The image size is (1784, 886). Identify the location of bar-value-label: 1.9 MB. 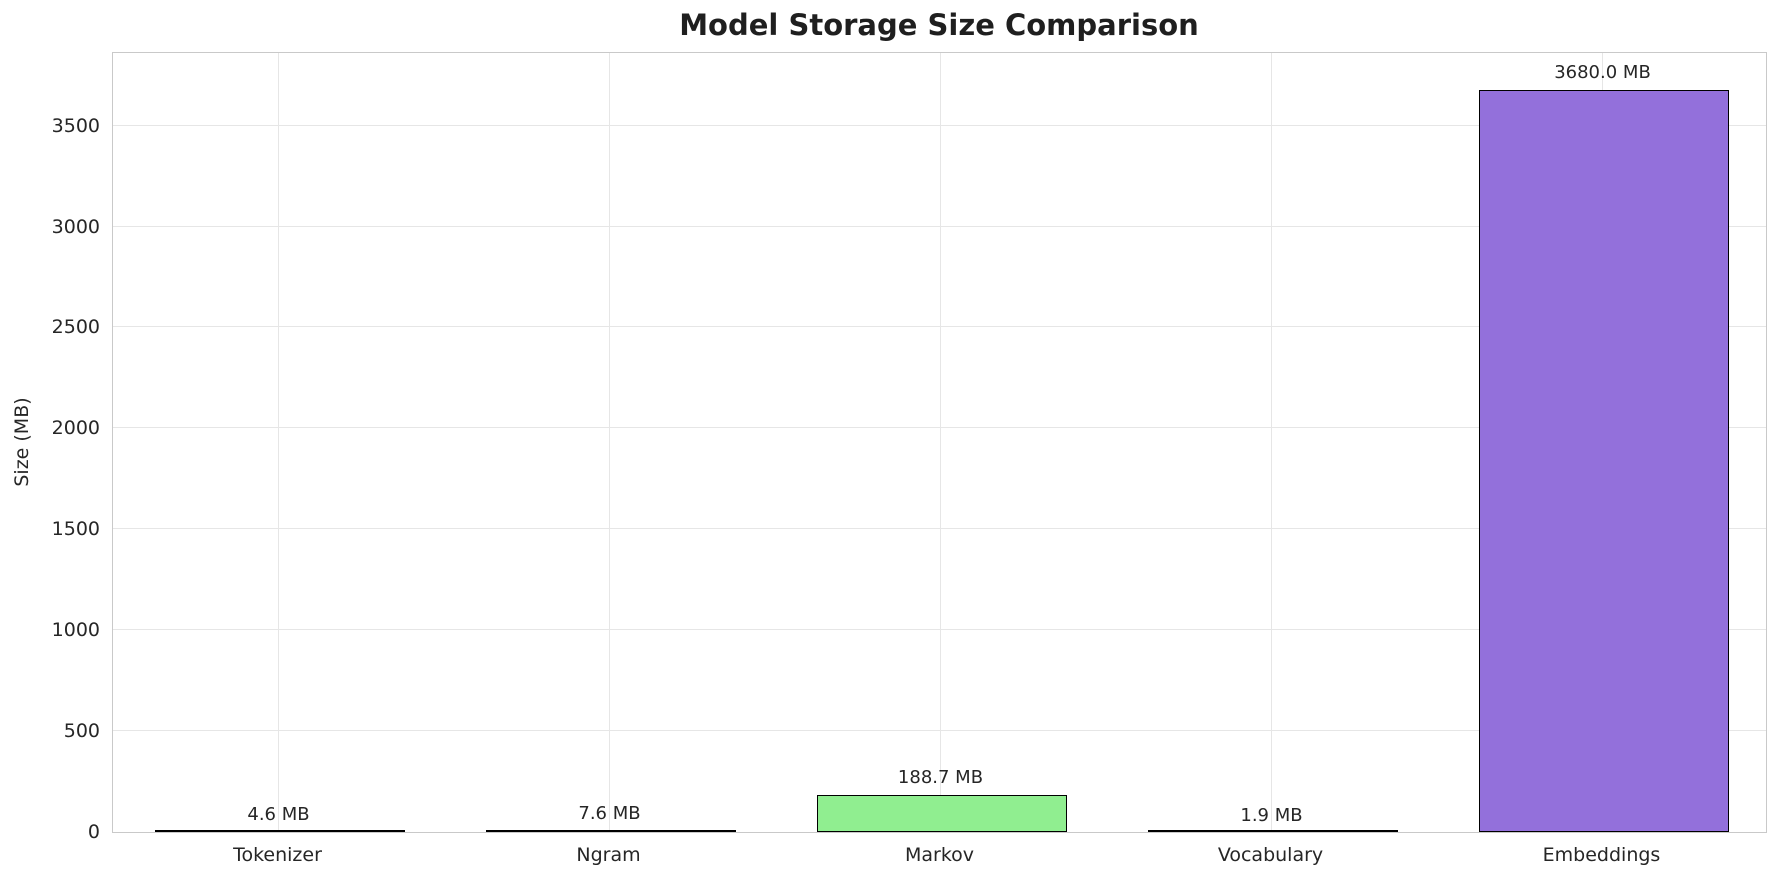
(1271, 815).